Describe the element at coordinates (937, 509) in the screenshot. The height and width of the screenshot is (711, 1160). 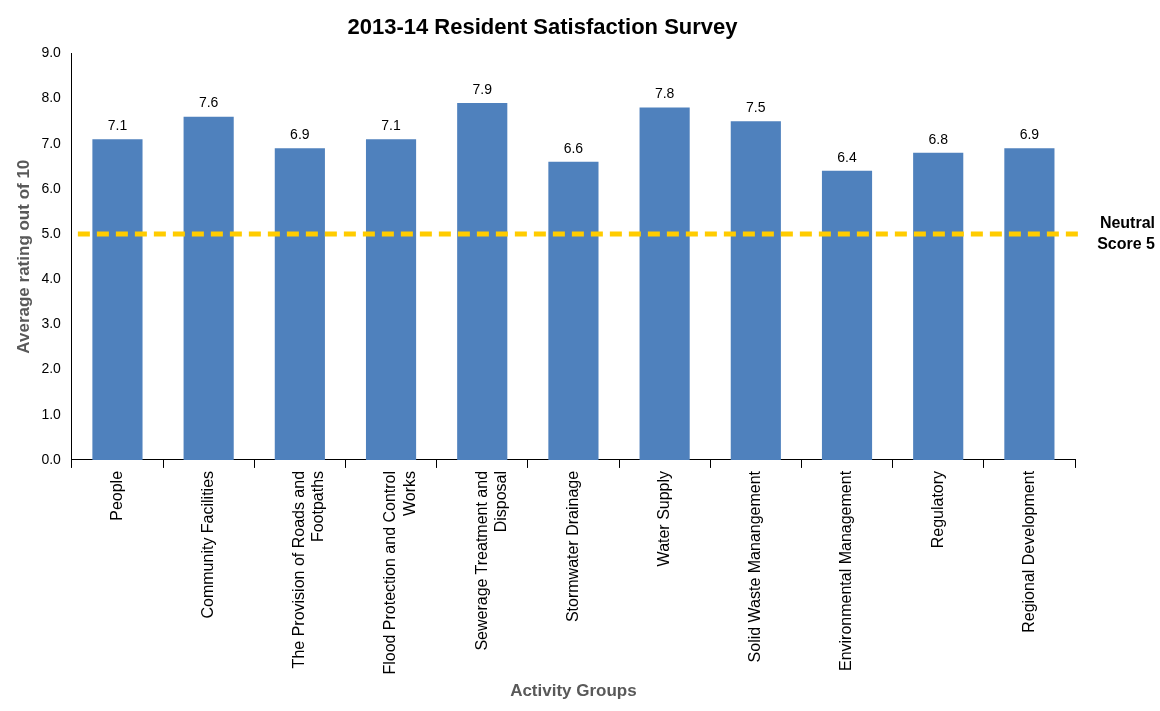
I see `x-tick-label: Regulatory` at that location.